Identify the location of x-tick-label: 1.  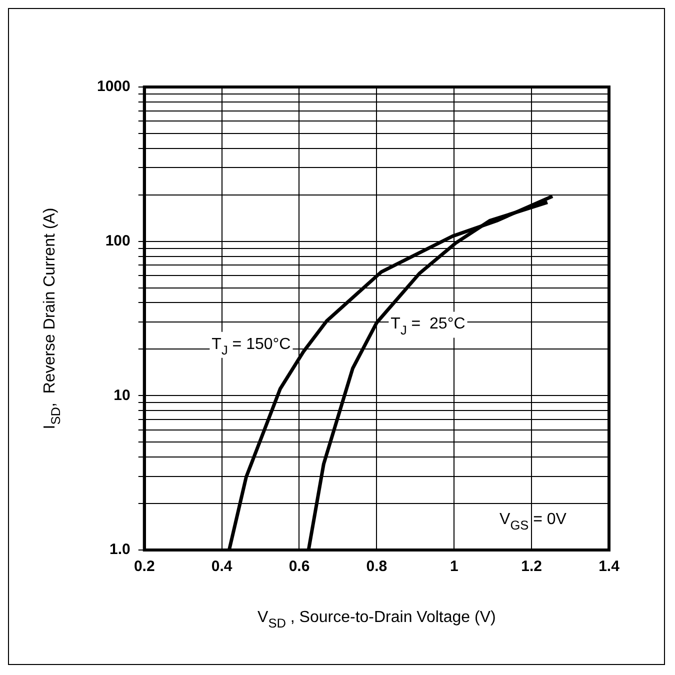
(454, 567).